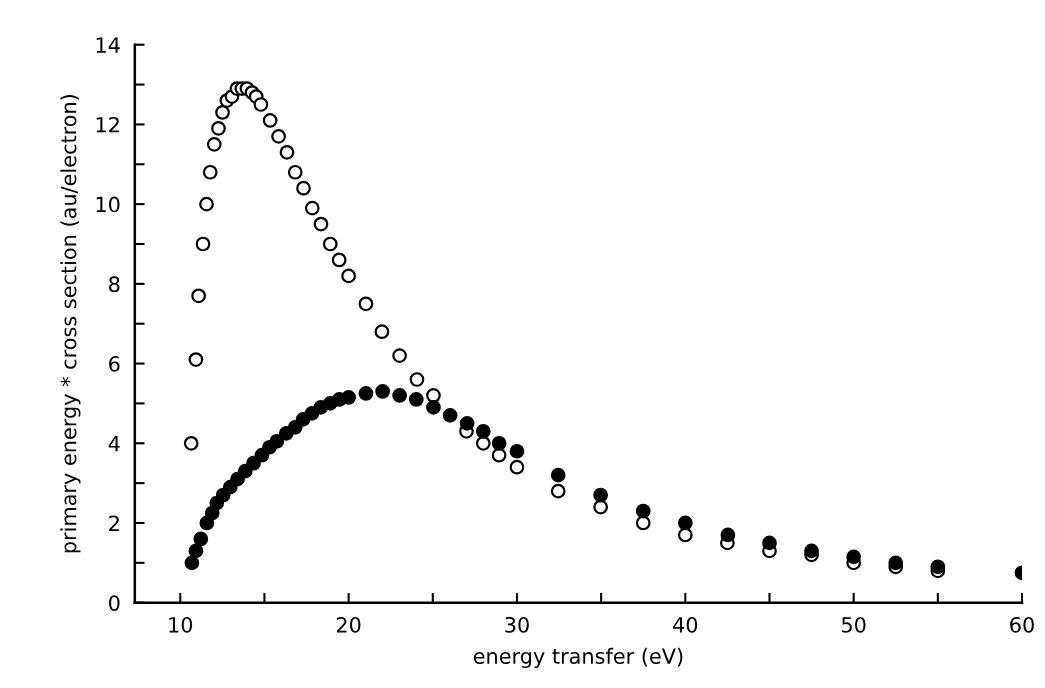 The height and width of the screenshot is (688, 1045). I want to click on y-tick-label: 4, so click(114, 443).